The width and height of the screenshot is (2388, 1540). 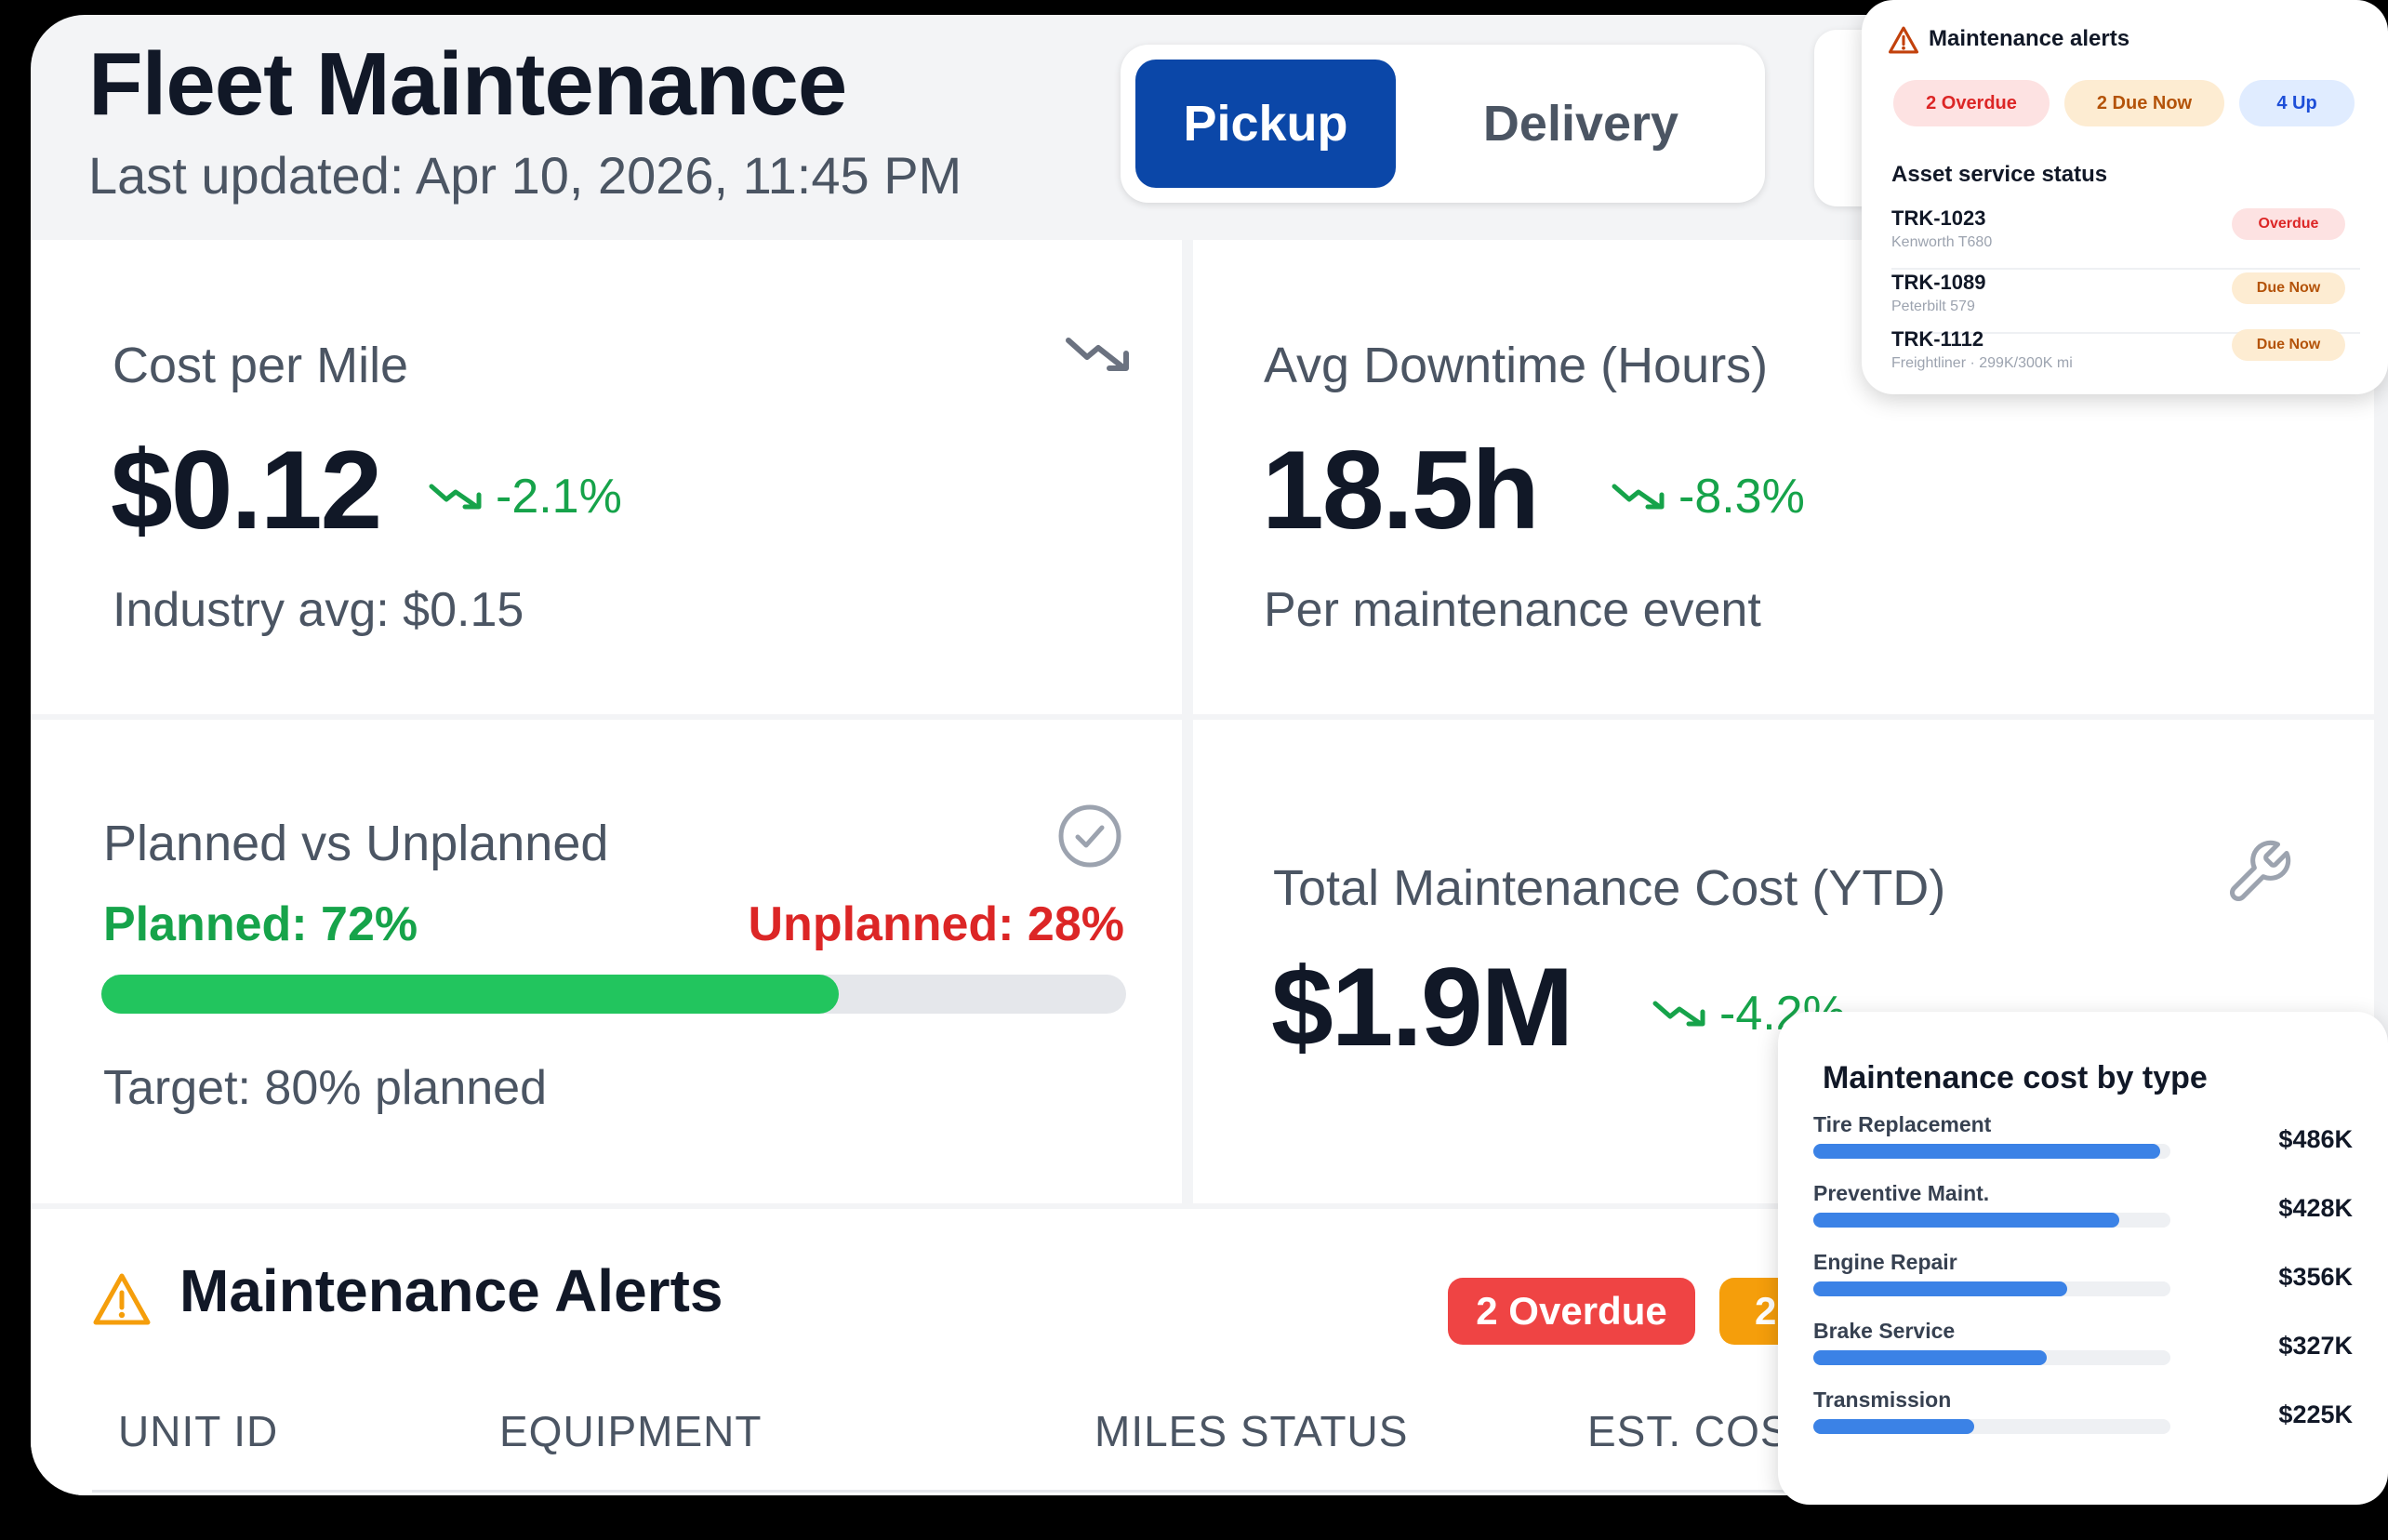 I want to click on due-now-mini-pill: 2 Due Now, so click(x=2144, y=103).